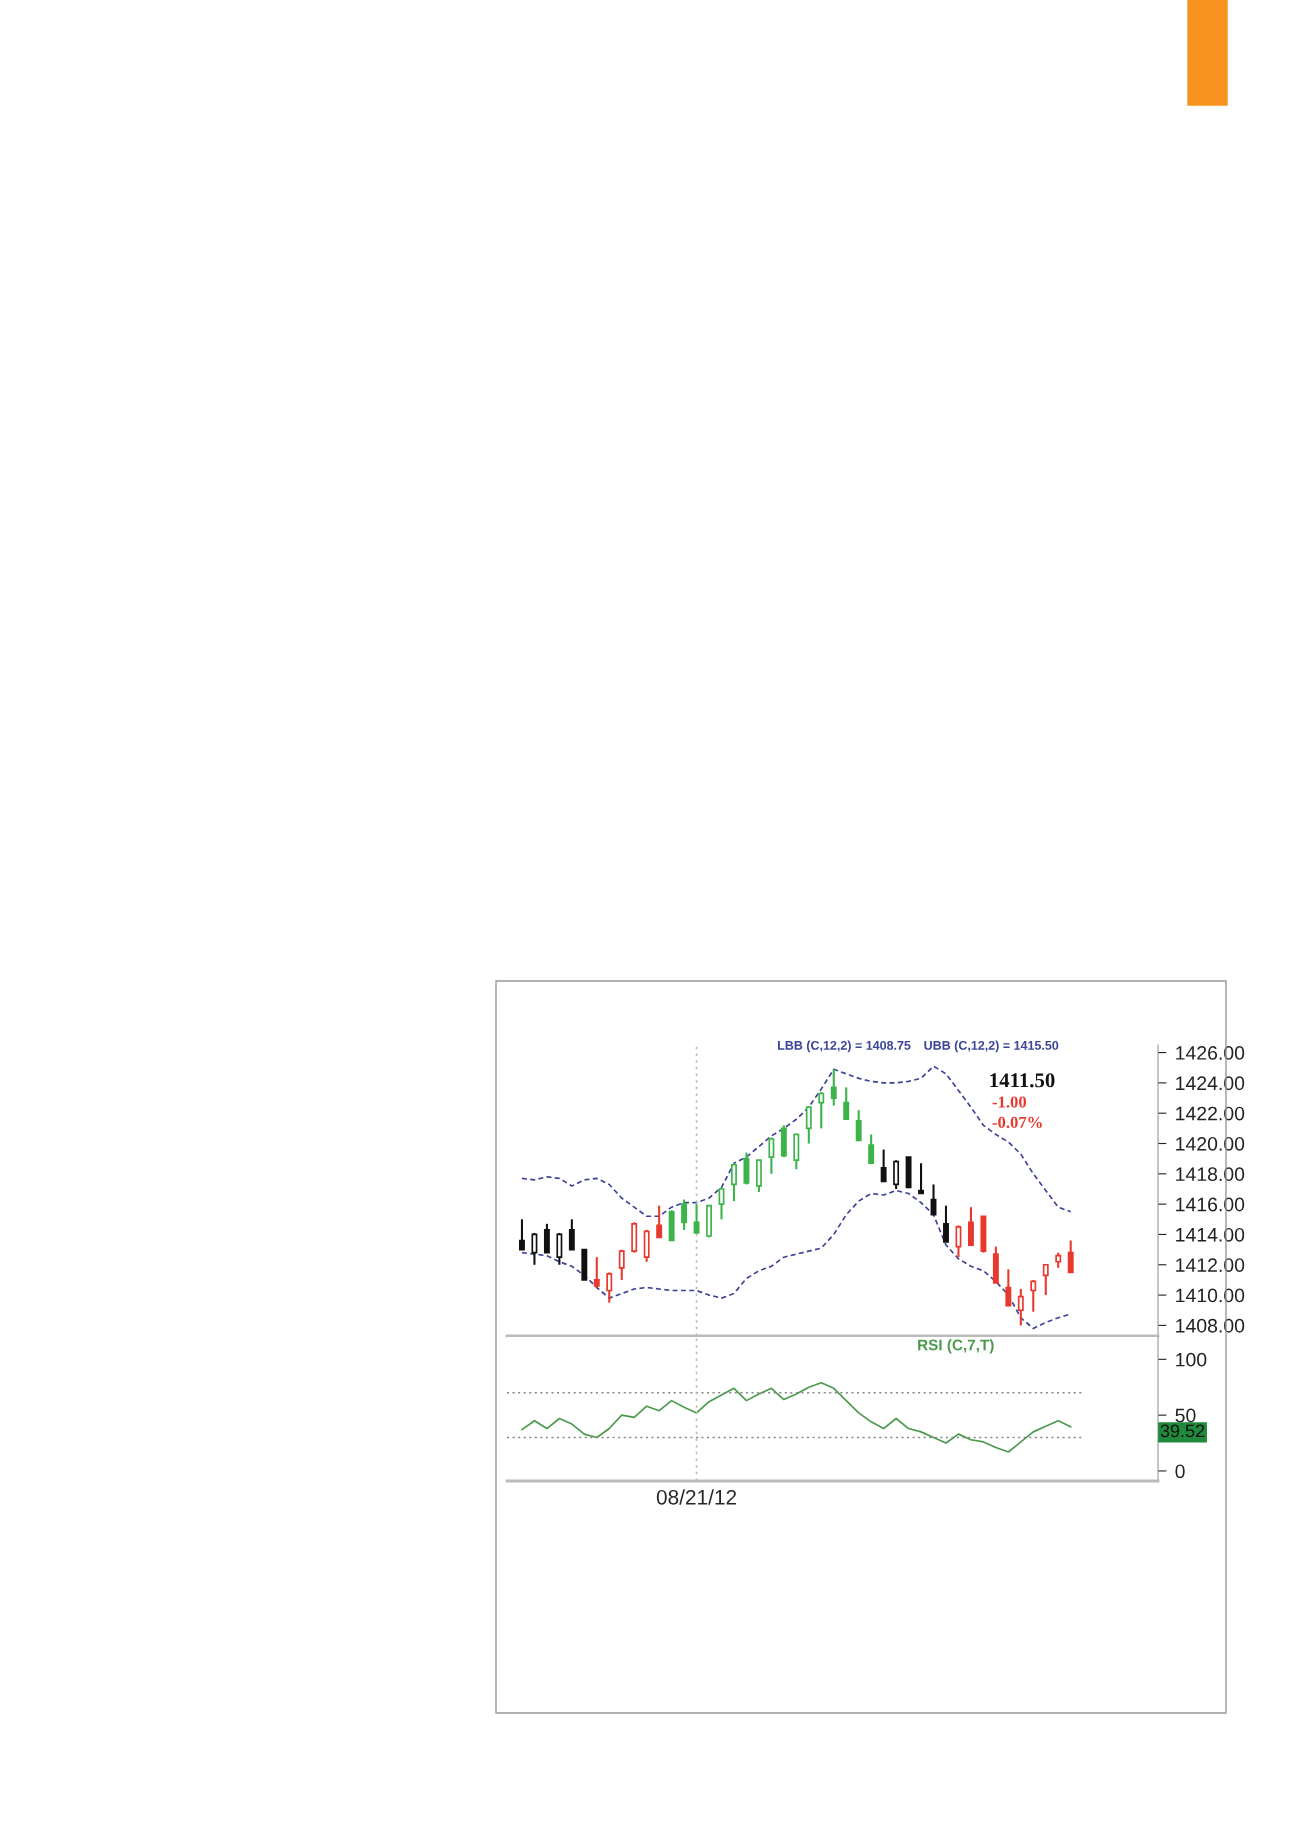 This screenshot has height=1839, width=1300. What do you see at coordinates (1180, 1471) in the screenshot?
I see `y-tick-label: 0` at bounding box center [1180, 1471].